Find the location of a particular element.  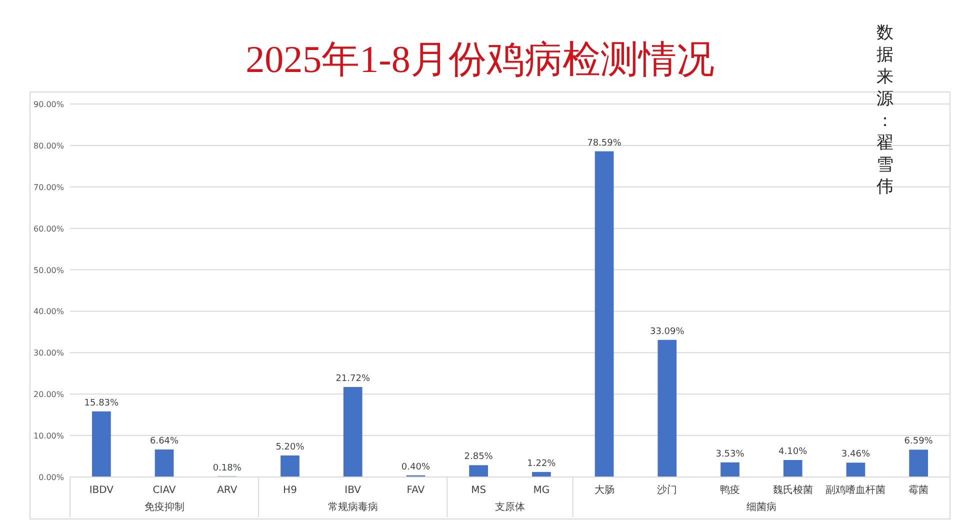

y-tick-label: 20.00% is located at coordinates (48, 395).